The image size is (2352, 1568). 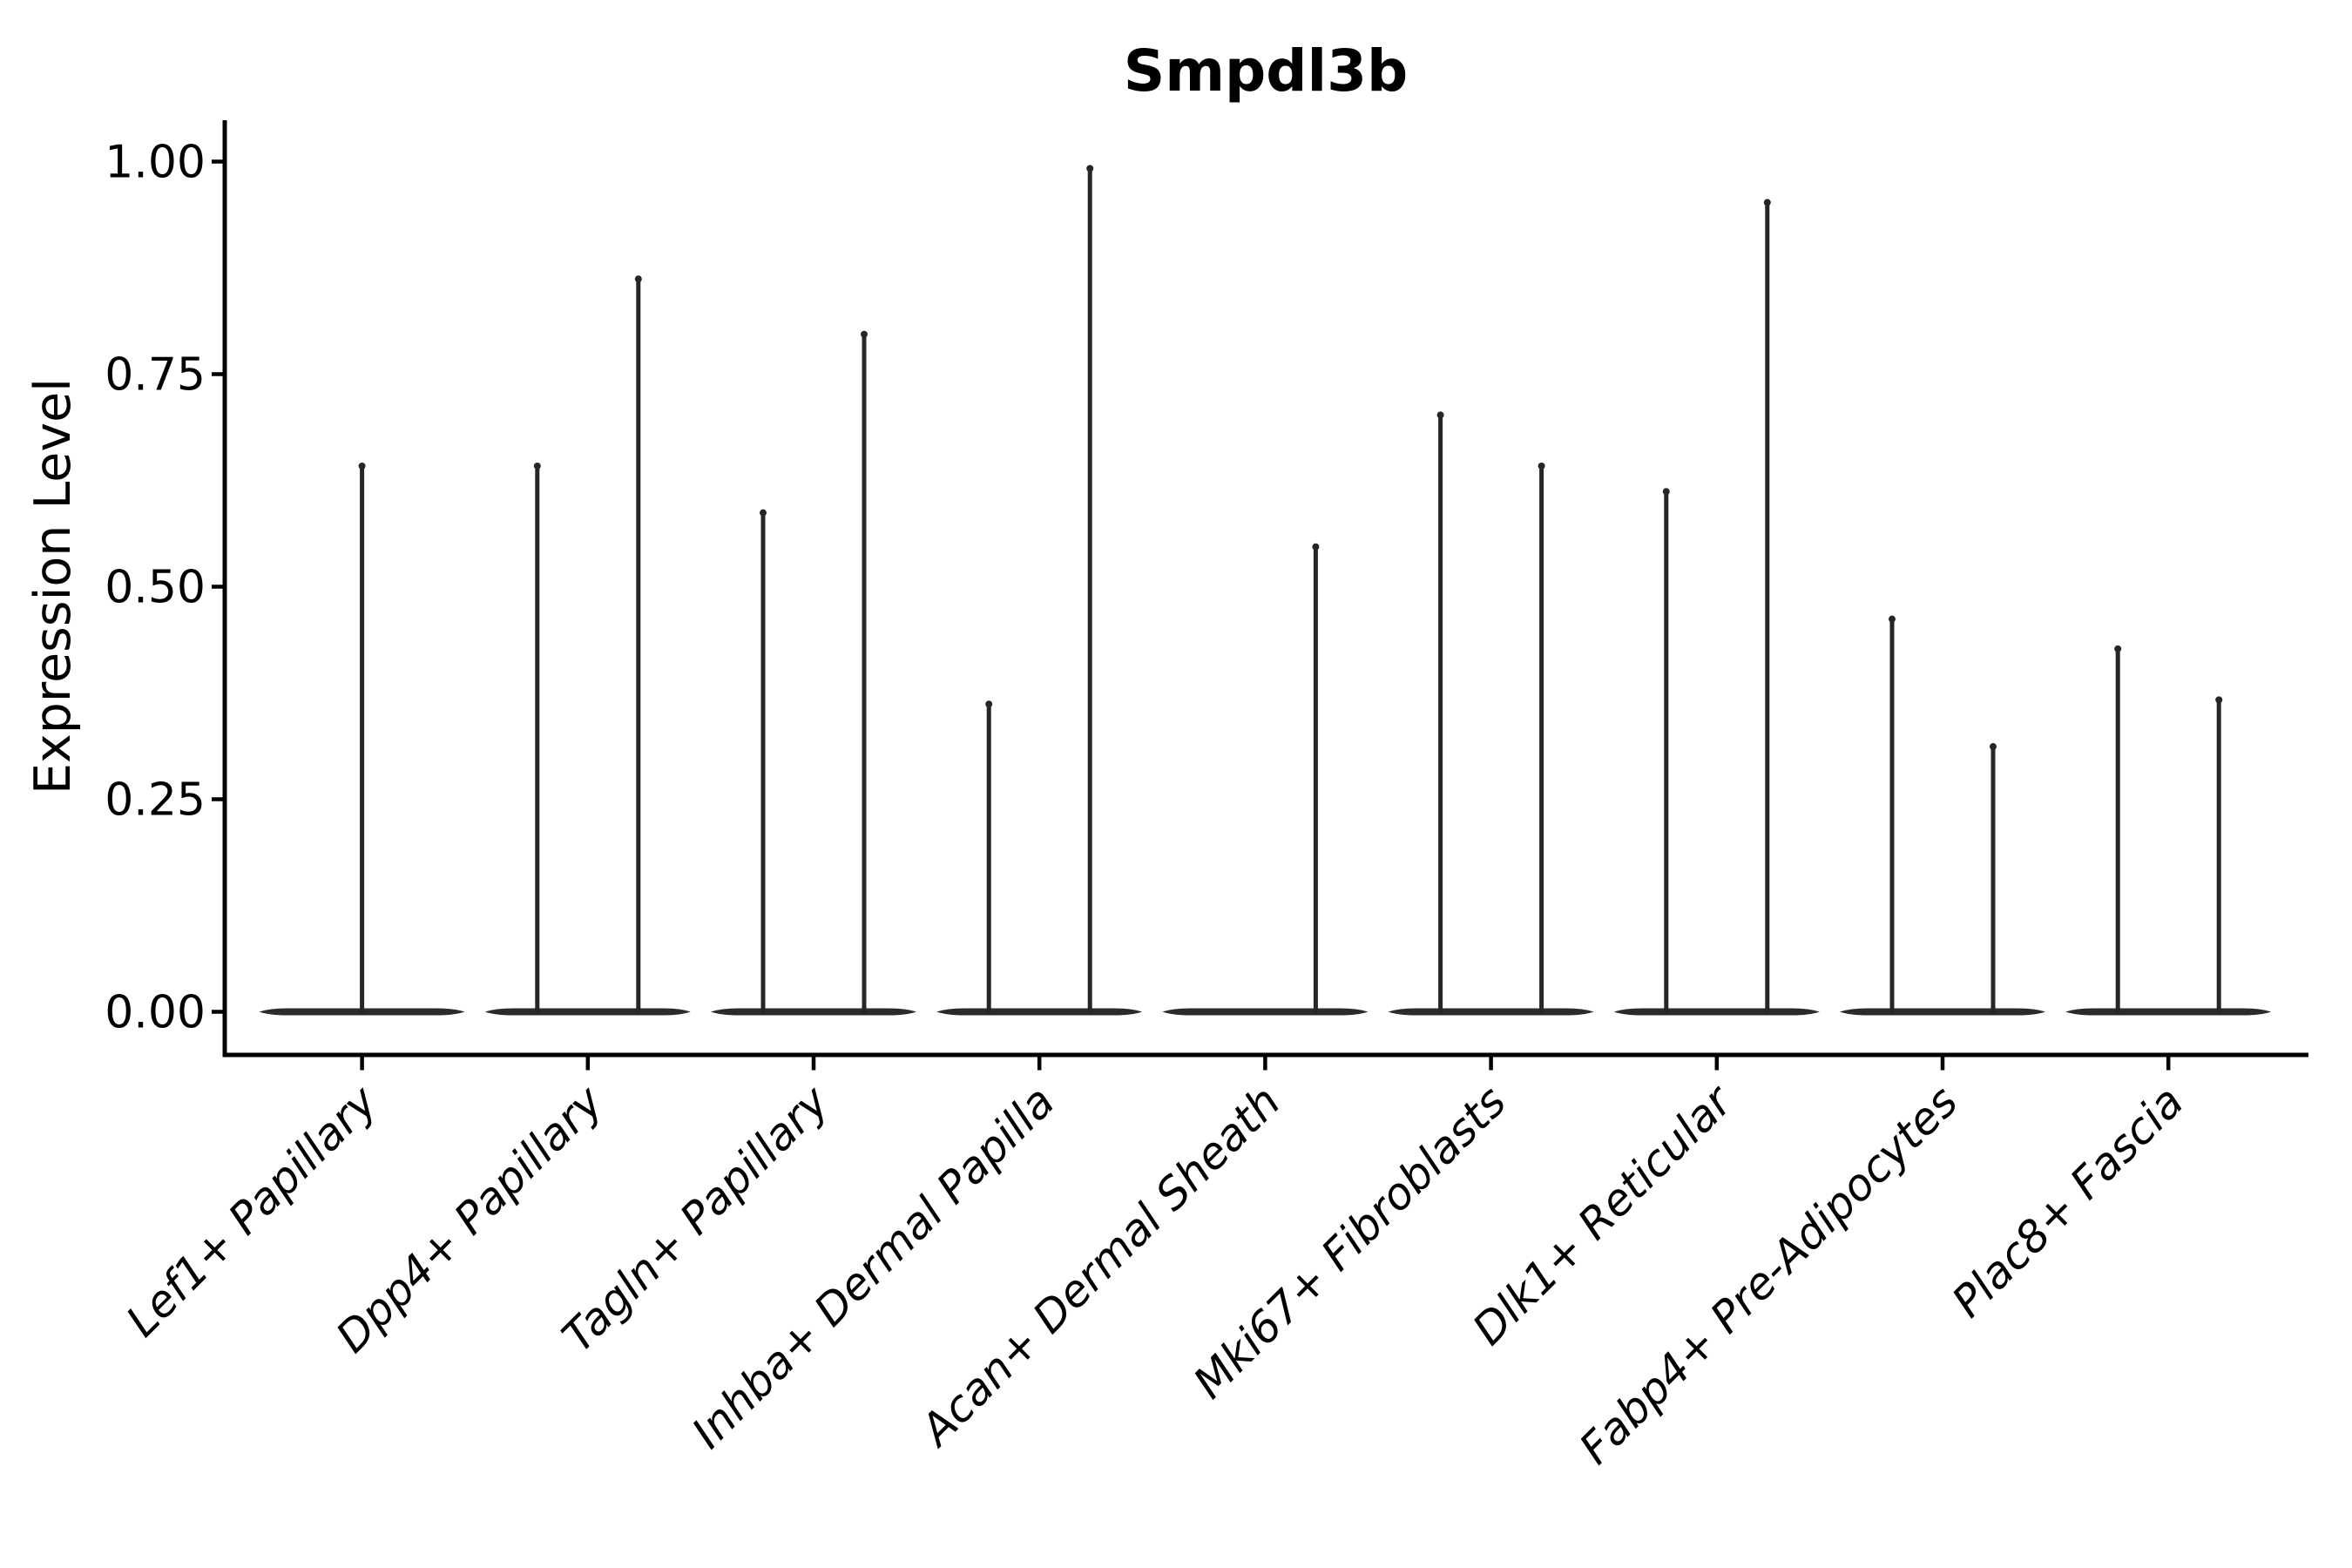 I want to click on y-tick-label: 1.00, so click(x=155, y=163).